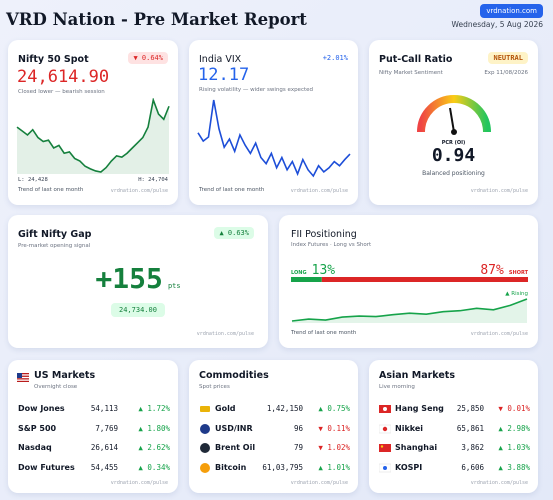 The width and height of the screenshot is (553, 500). I want to click on market-price: 6,606, so click(472, 467).